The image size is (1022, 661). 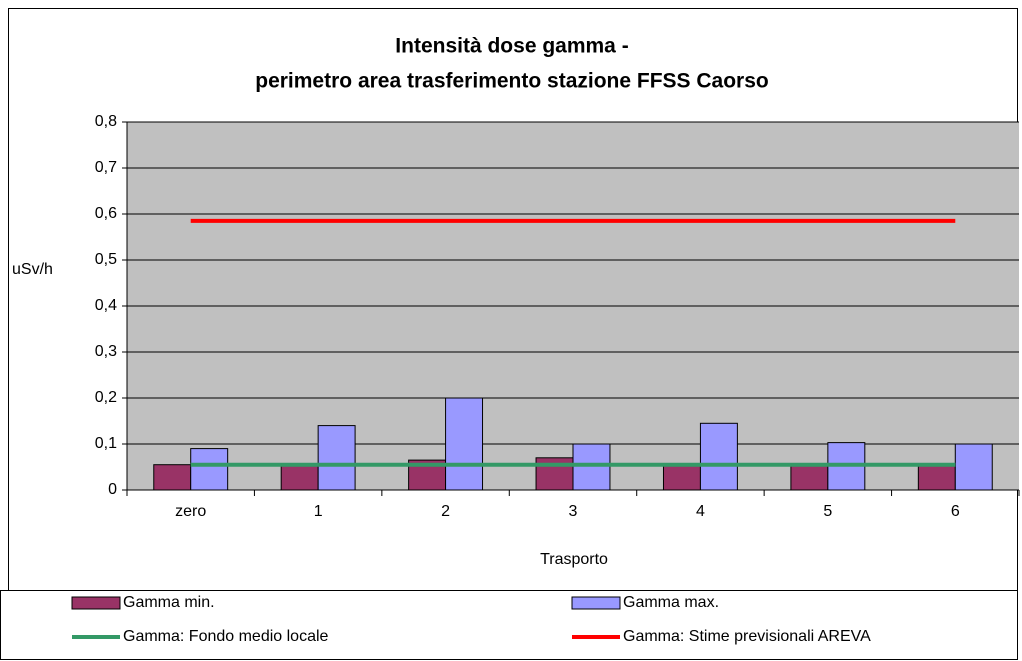 I want to click on y-tick-label: 0,1, so click(x=106, y=443).